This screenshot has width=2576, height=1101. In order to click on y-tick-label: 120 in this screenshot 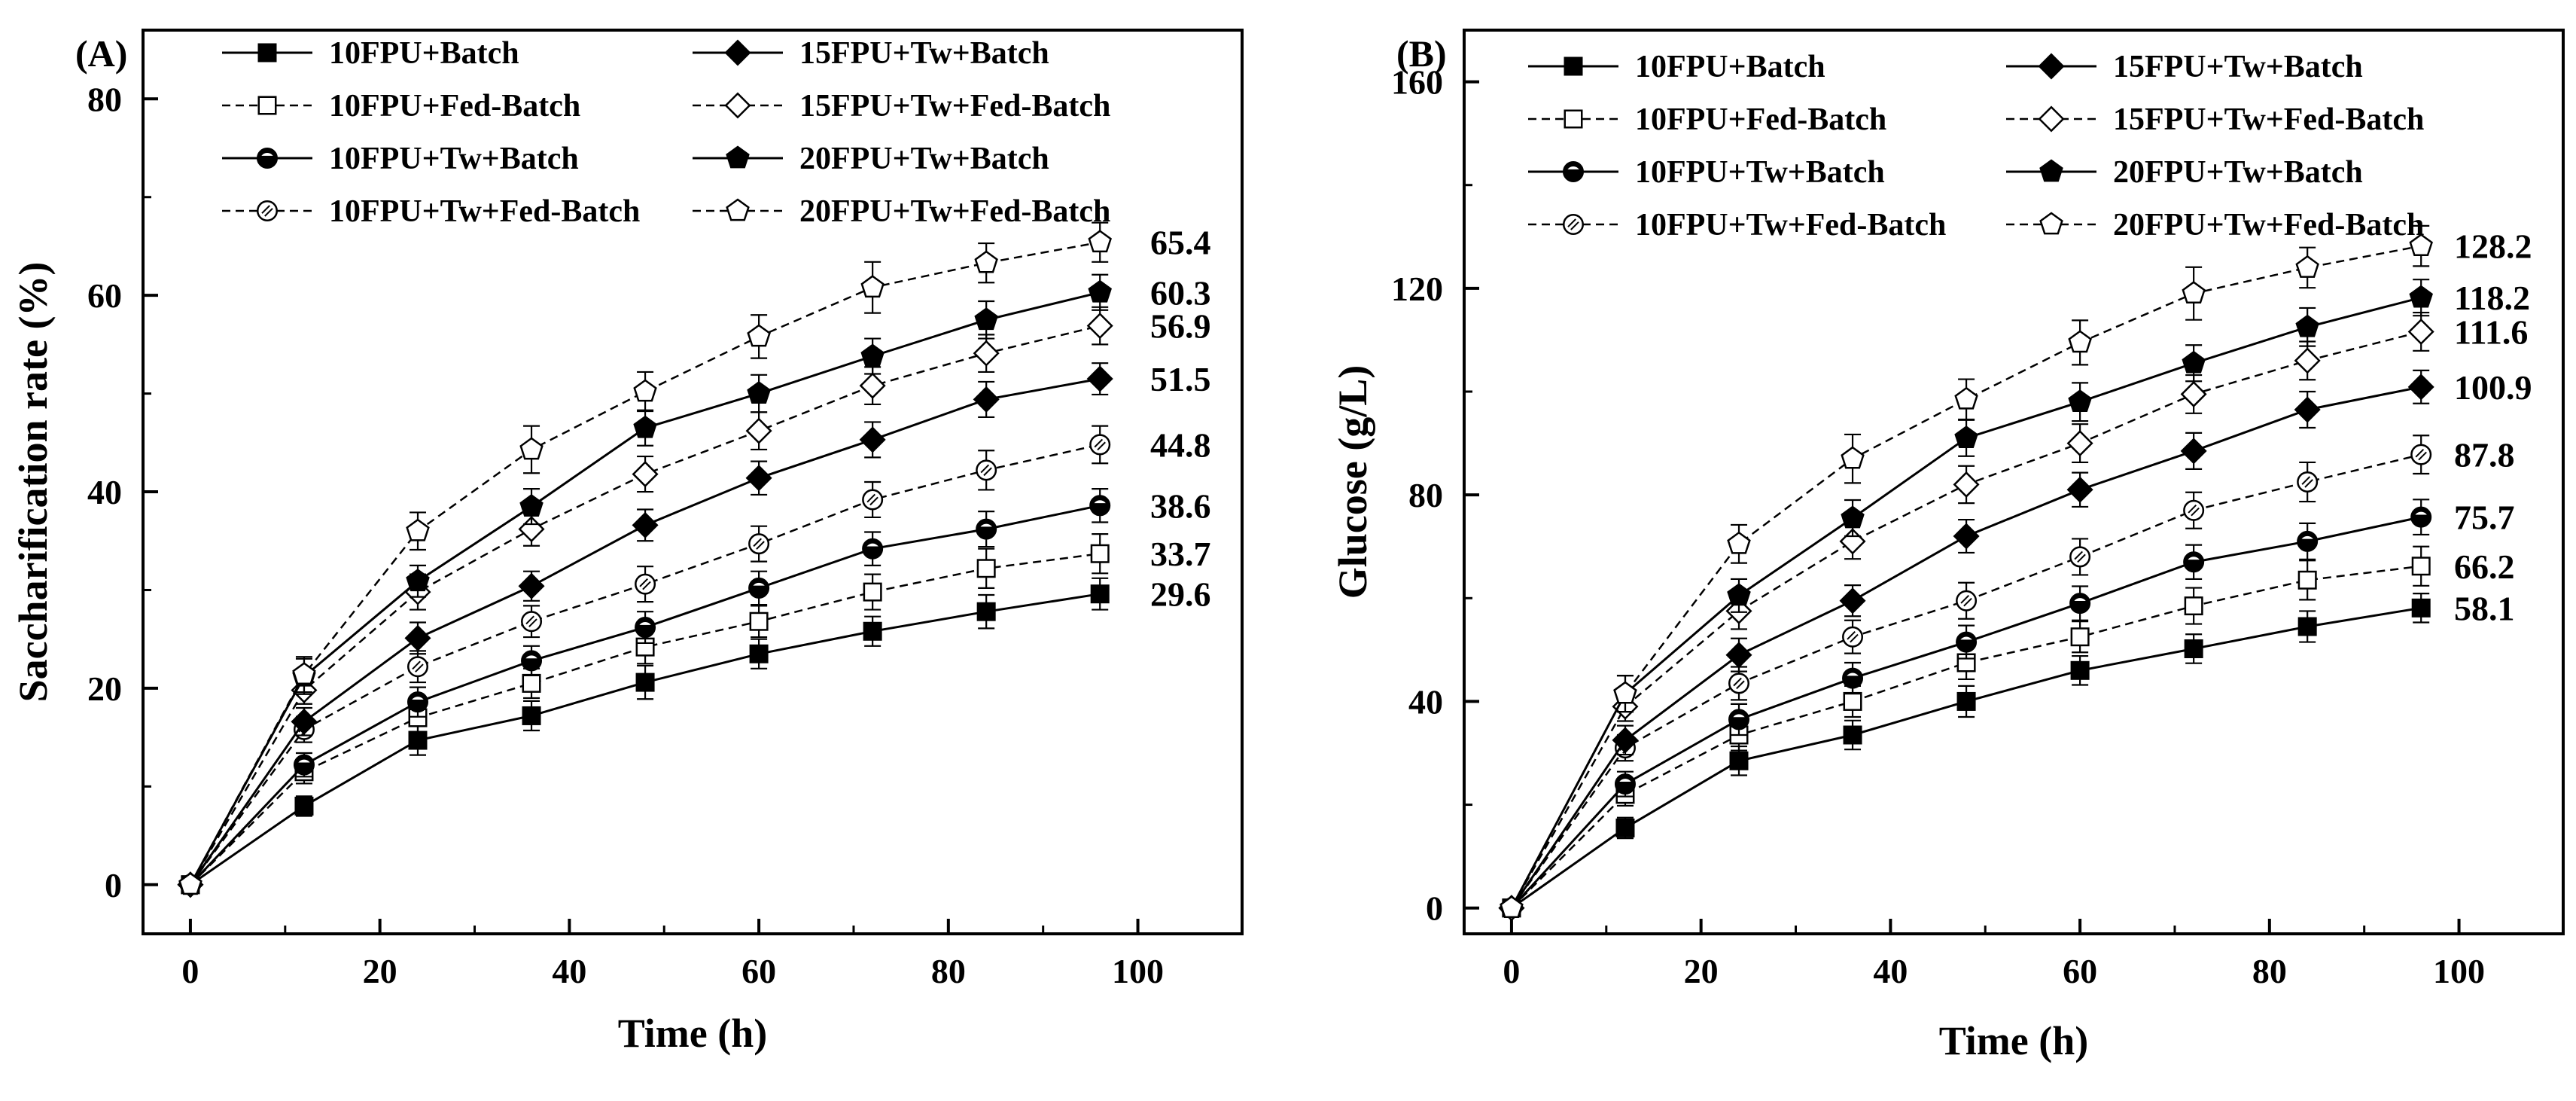, I will do `click(1417, 289)`.